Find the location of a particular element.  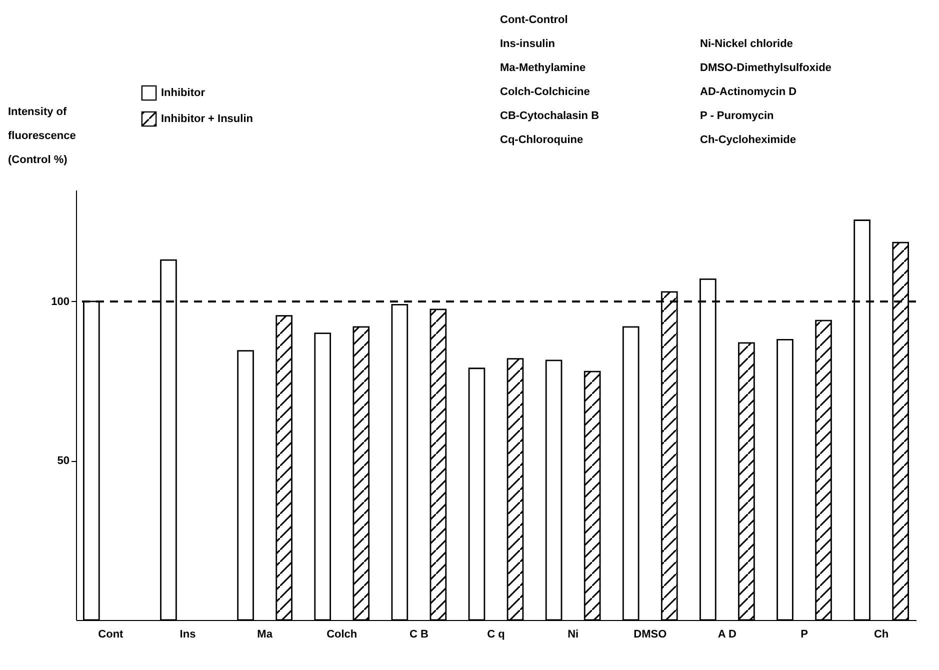

y-tick-label: 100 is located at coordinates (60, 302).